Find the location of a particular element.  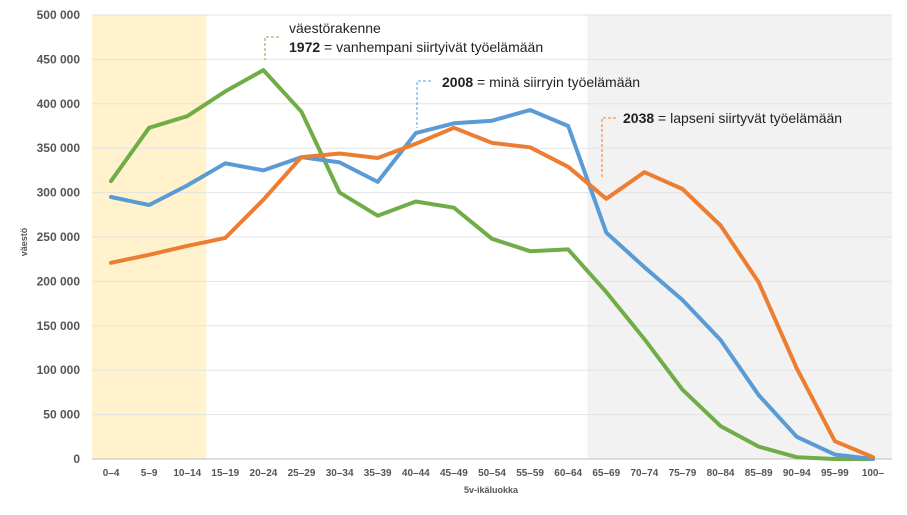

x-axis-title: 5v-ikäluokka is located at coordinates (491, 490).